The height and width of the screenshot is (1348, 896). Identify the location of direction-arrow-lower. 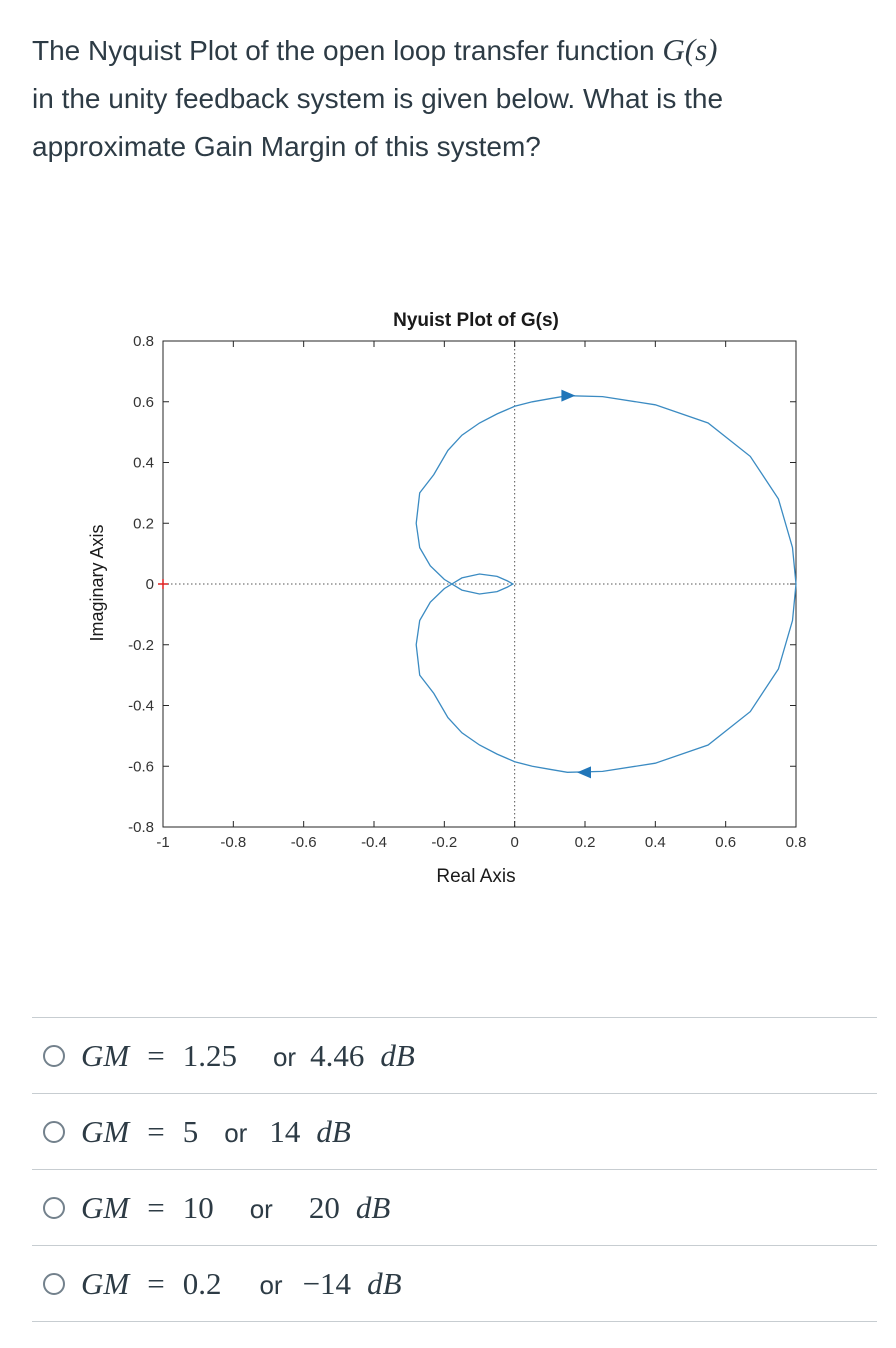
(584, 772).